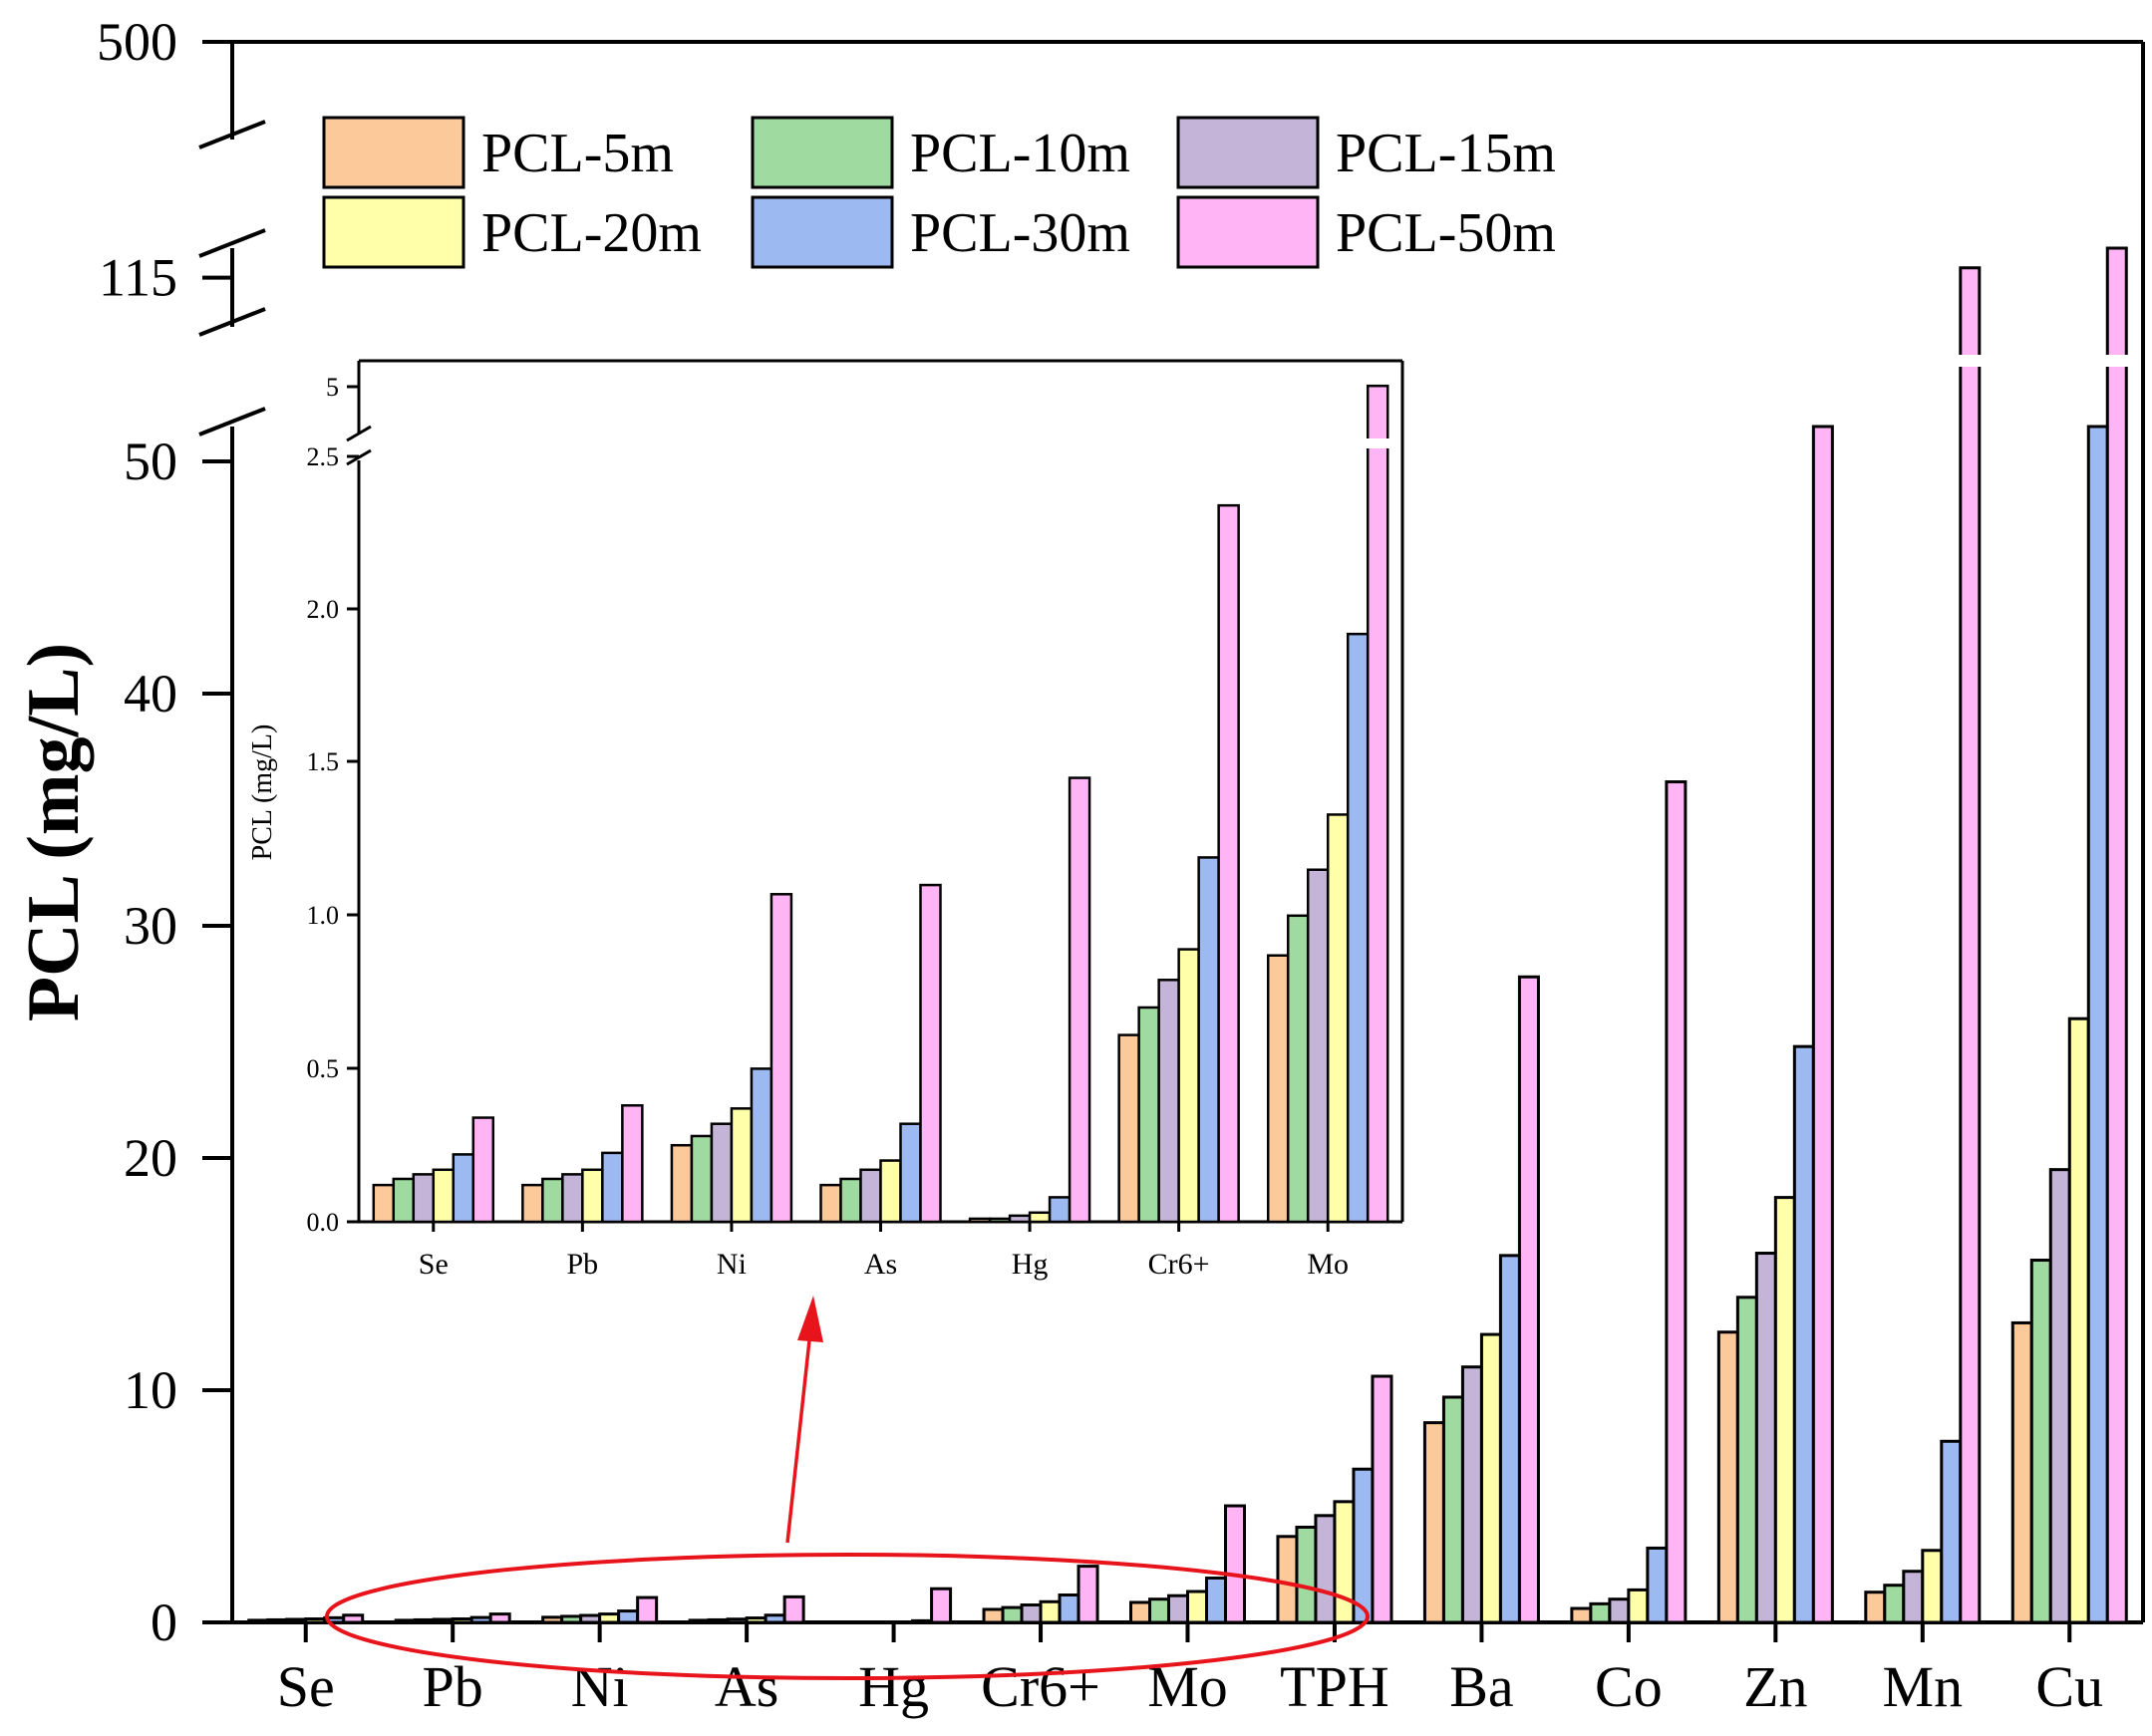 Image resolution: width=2152 pixels, height=1736 pixels. Describe the element at coordinates (2069, 1686) in the screenshot. I see `x-tick-label: Cu` at that location.